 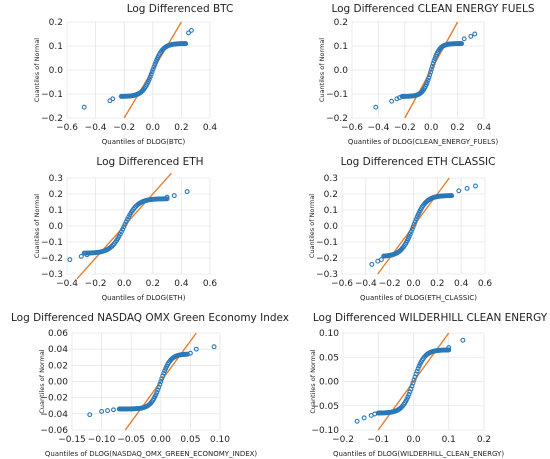 I want to click on y-tick-label: −0.2, so click(x=327, y=259).